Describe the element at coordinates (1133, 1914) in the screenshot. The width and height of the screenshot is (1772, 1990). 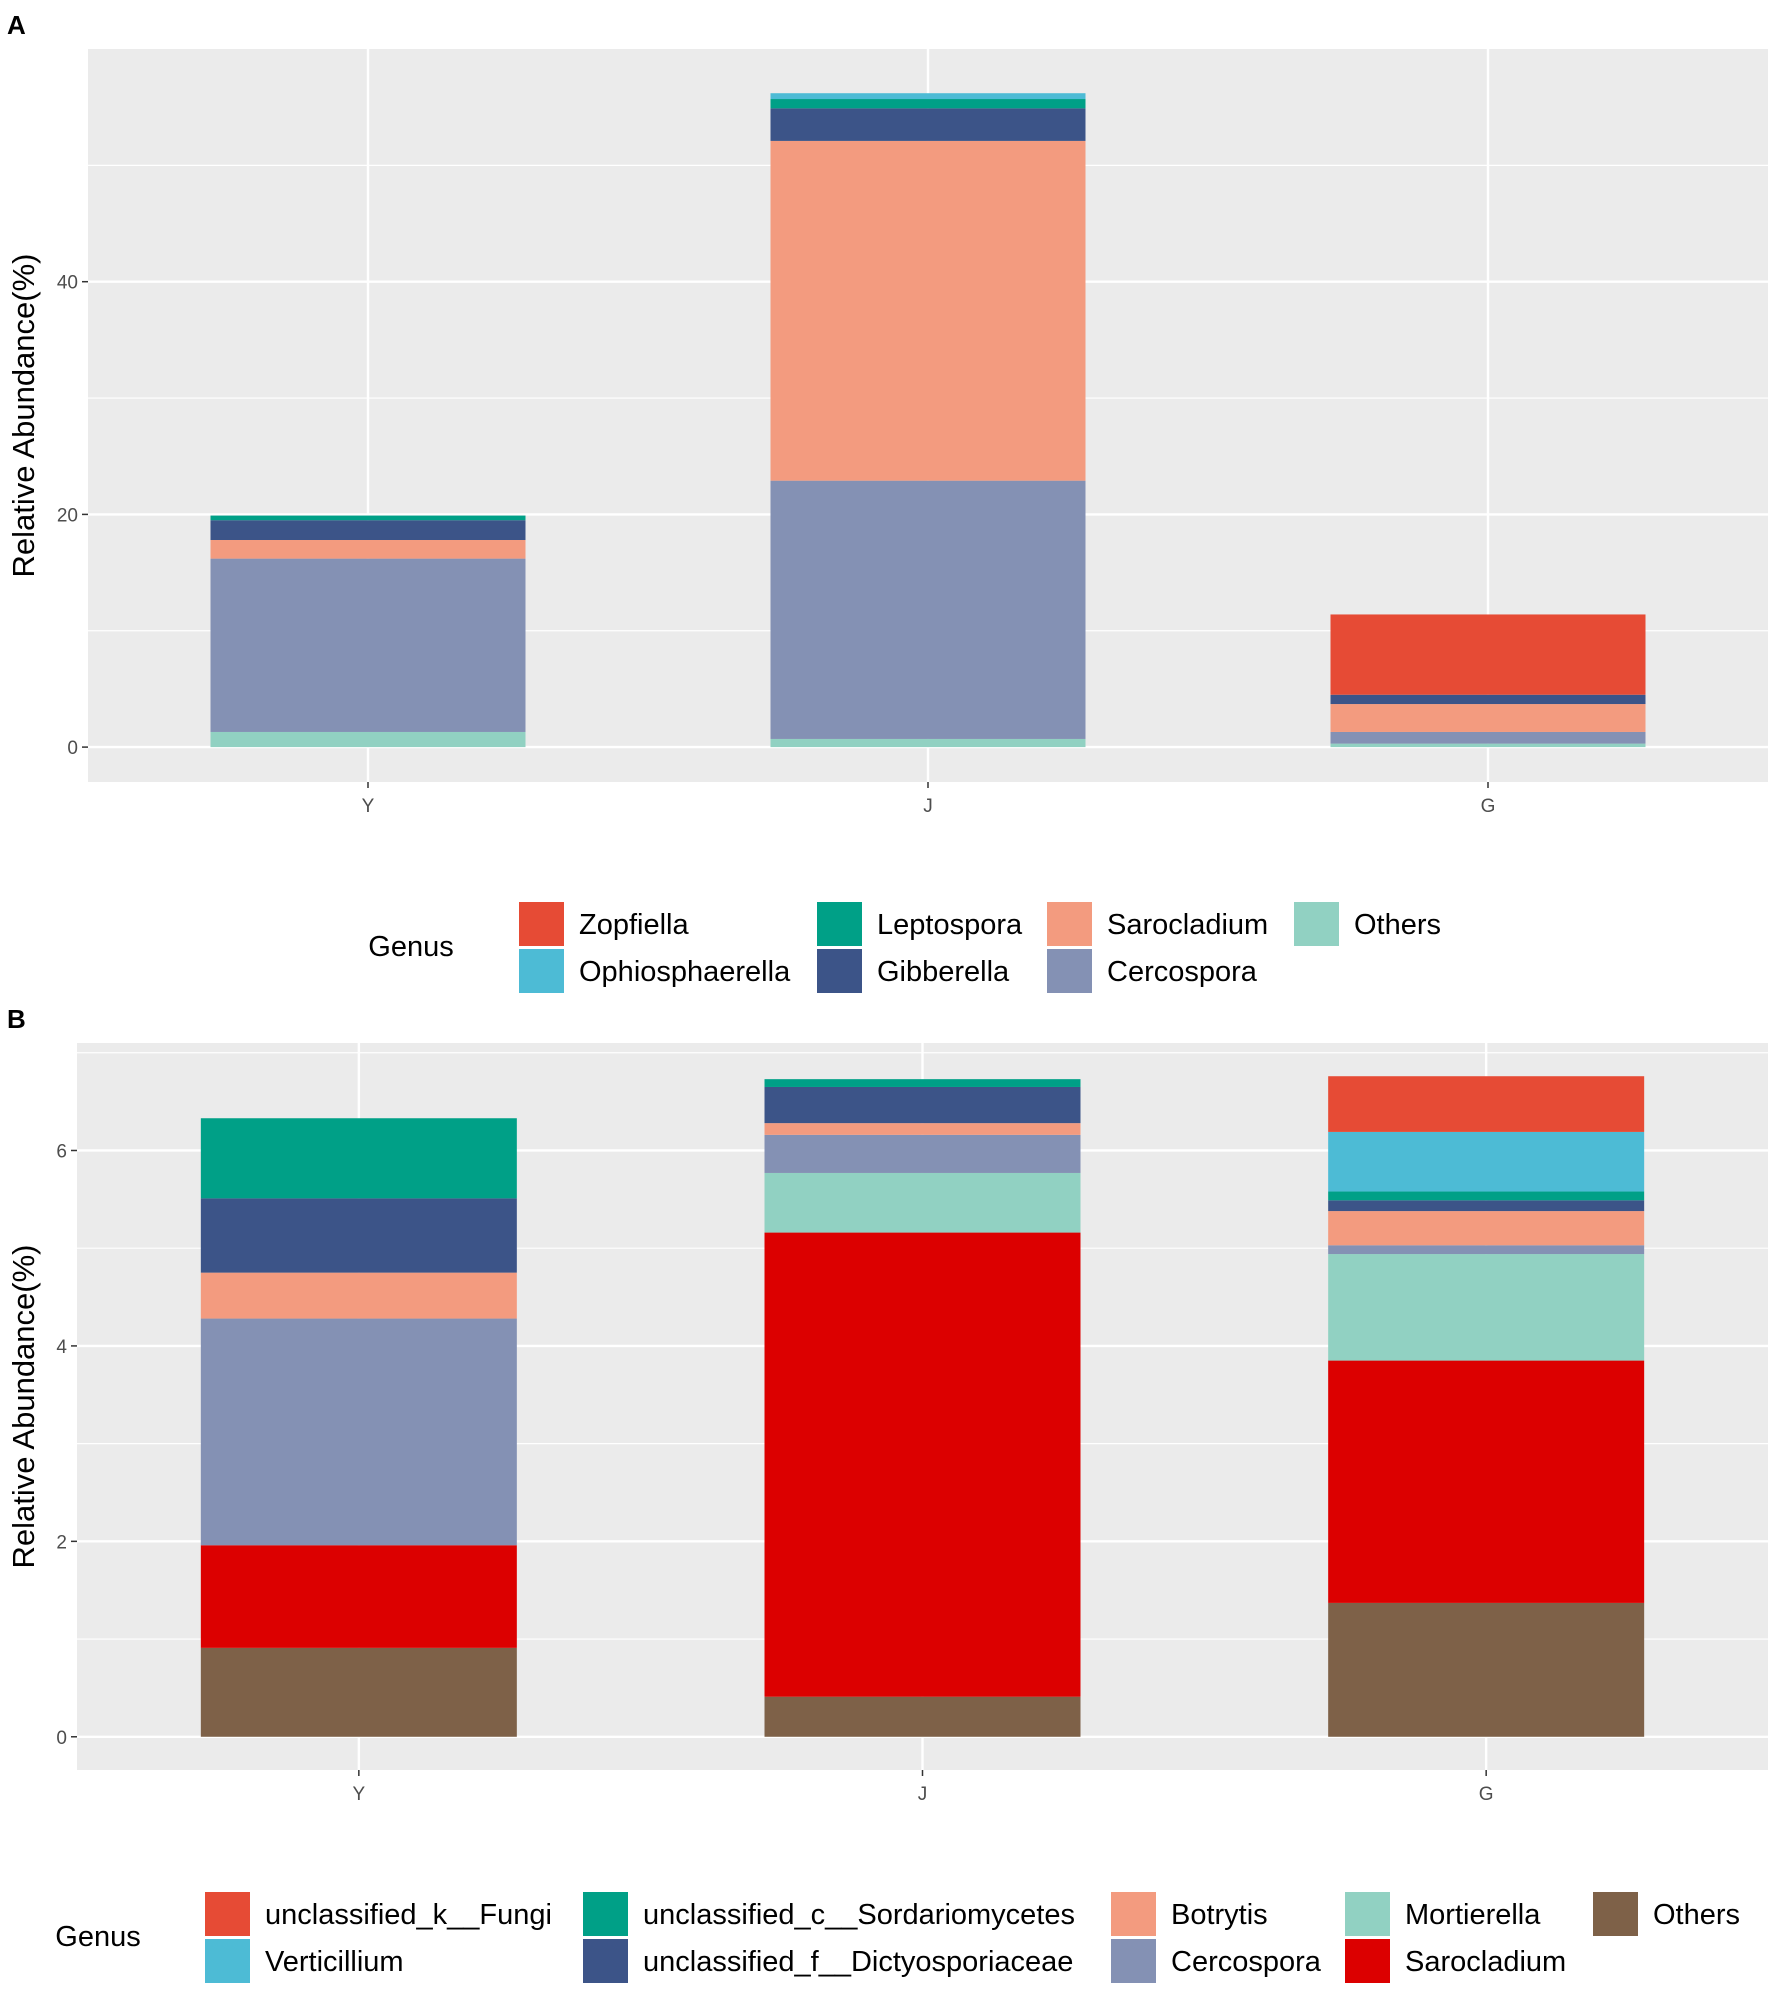
I see `legend-key-botrytis` at that location.